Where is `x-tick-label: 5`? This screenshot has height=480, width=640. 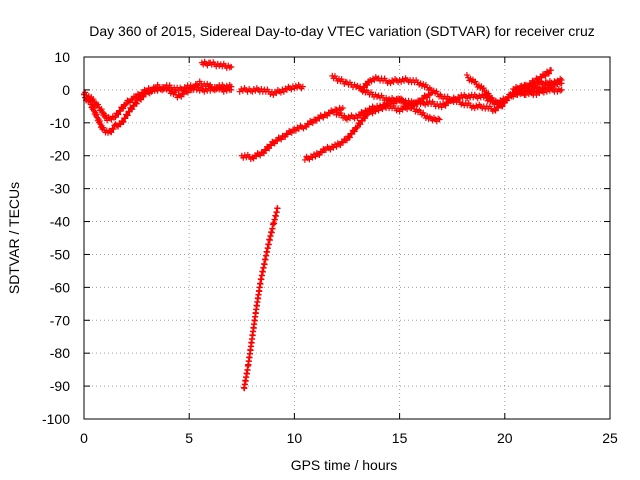
x-tick-label: 5 is located at coordinates (189, 438).